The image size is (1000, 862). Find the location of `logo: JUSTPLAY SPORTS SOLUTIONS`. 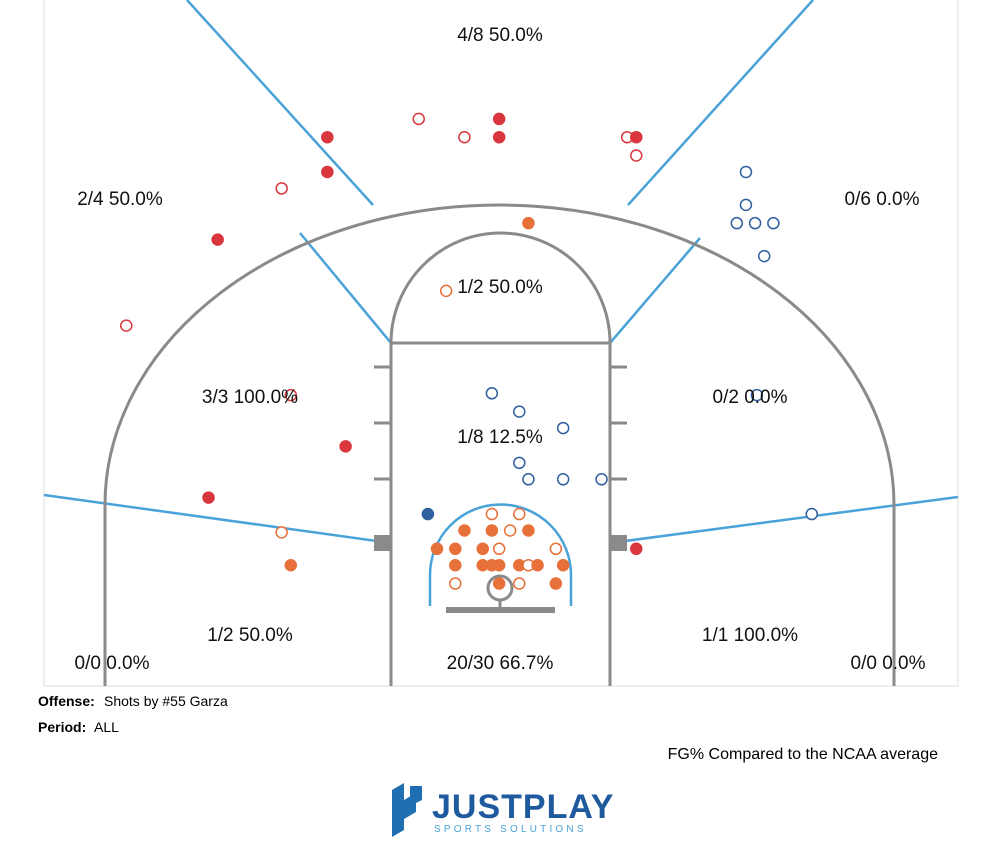

logo: JUSTPLAY SPORTS SOLUTIONS is located at coordinates (503, 810).